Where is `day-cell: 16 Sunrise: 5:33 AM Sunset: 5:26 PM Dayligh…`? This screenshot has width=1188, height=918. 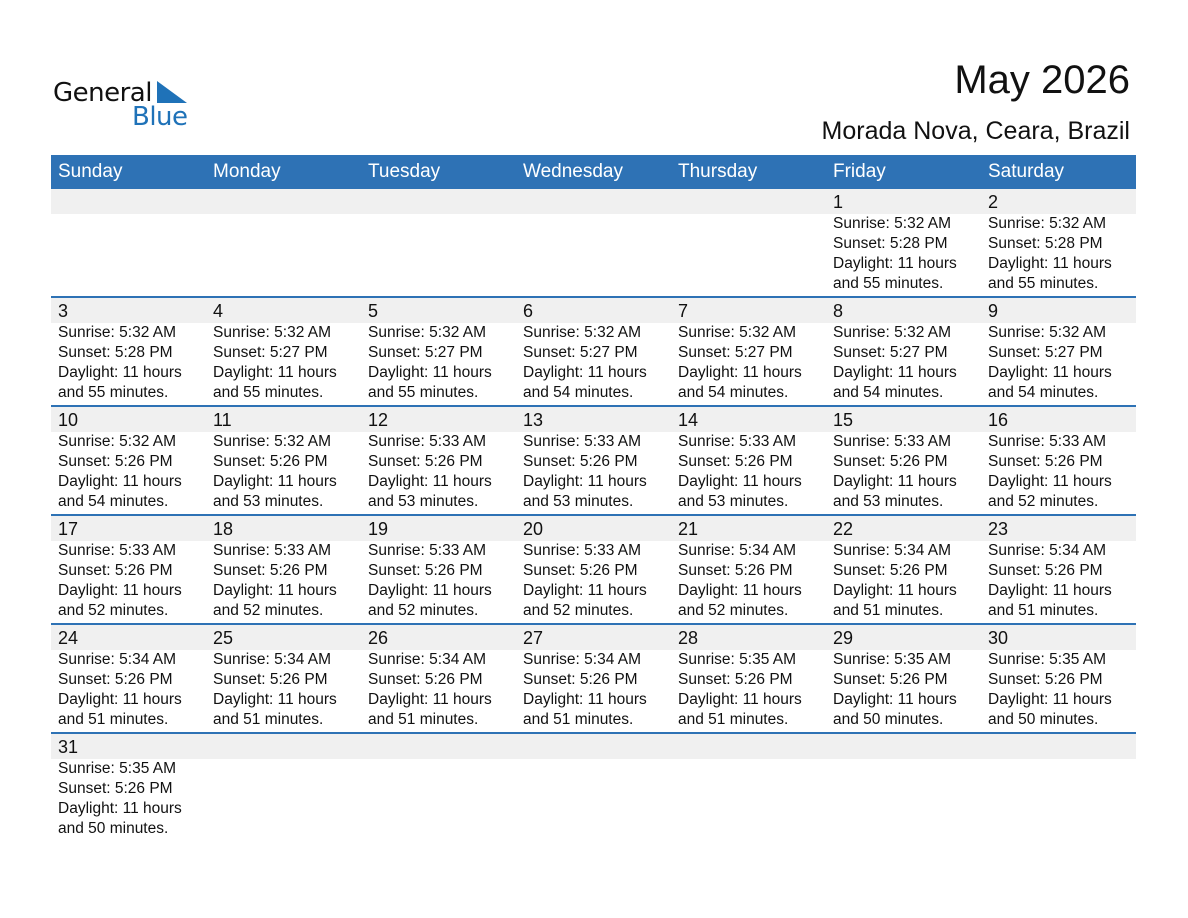
day-cell: 16 Sunrise: 5:33 AM Sunset: 5:26 PM Dayligh… is located at coordinates (1058, 459).